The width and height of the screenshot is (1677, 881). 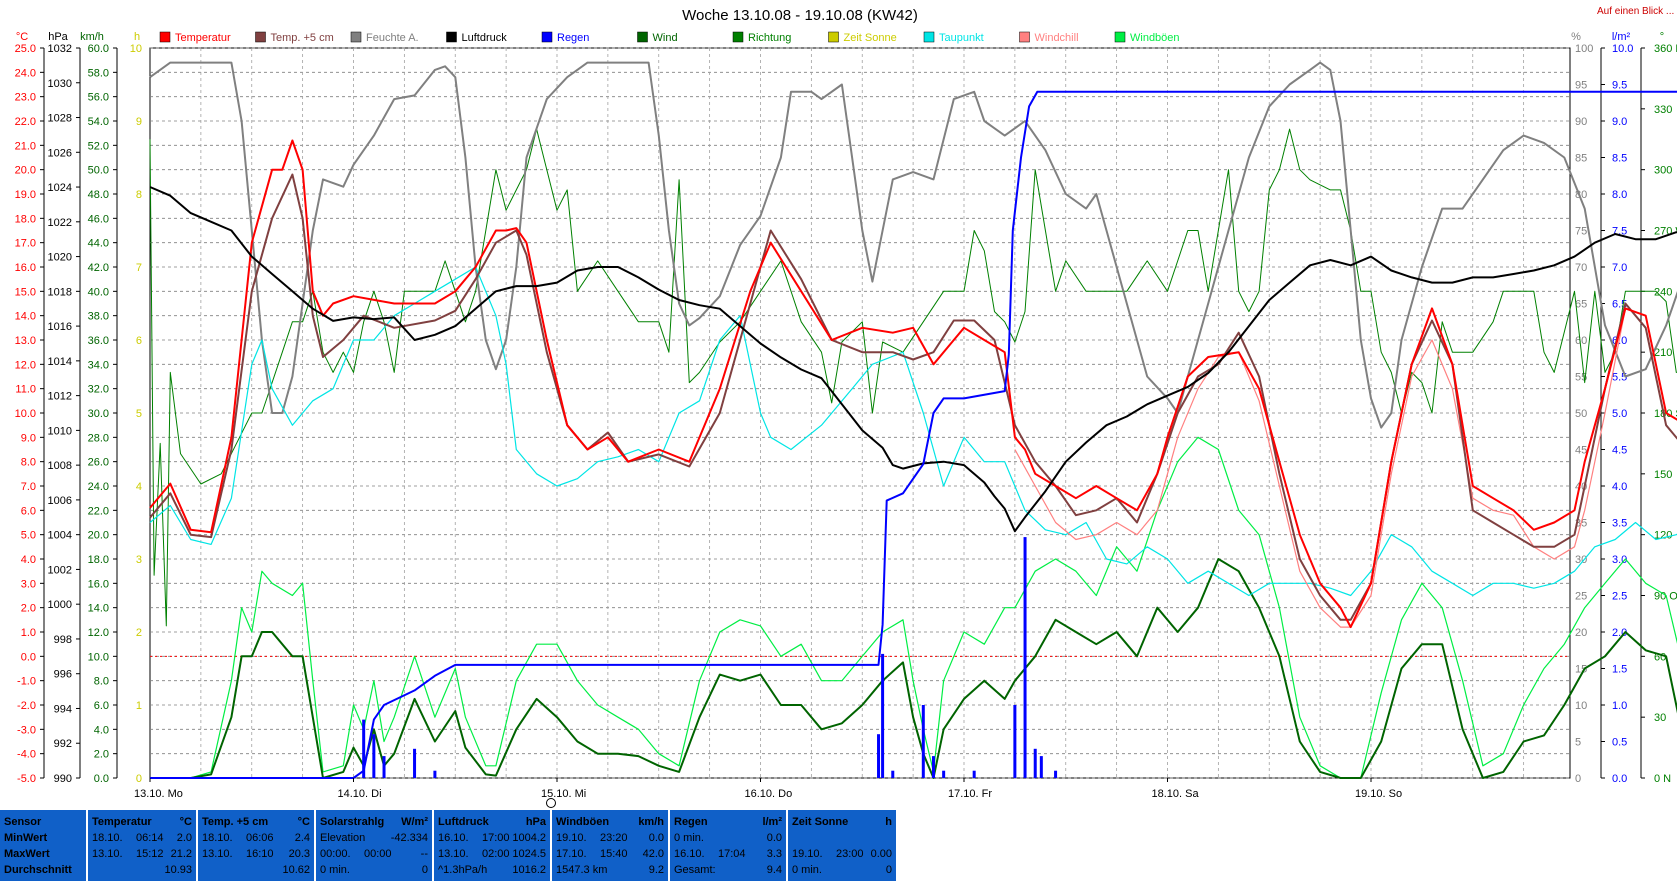 I want to click on temperature-axis-tick-label: 2.0, so click(x=28, y=609).